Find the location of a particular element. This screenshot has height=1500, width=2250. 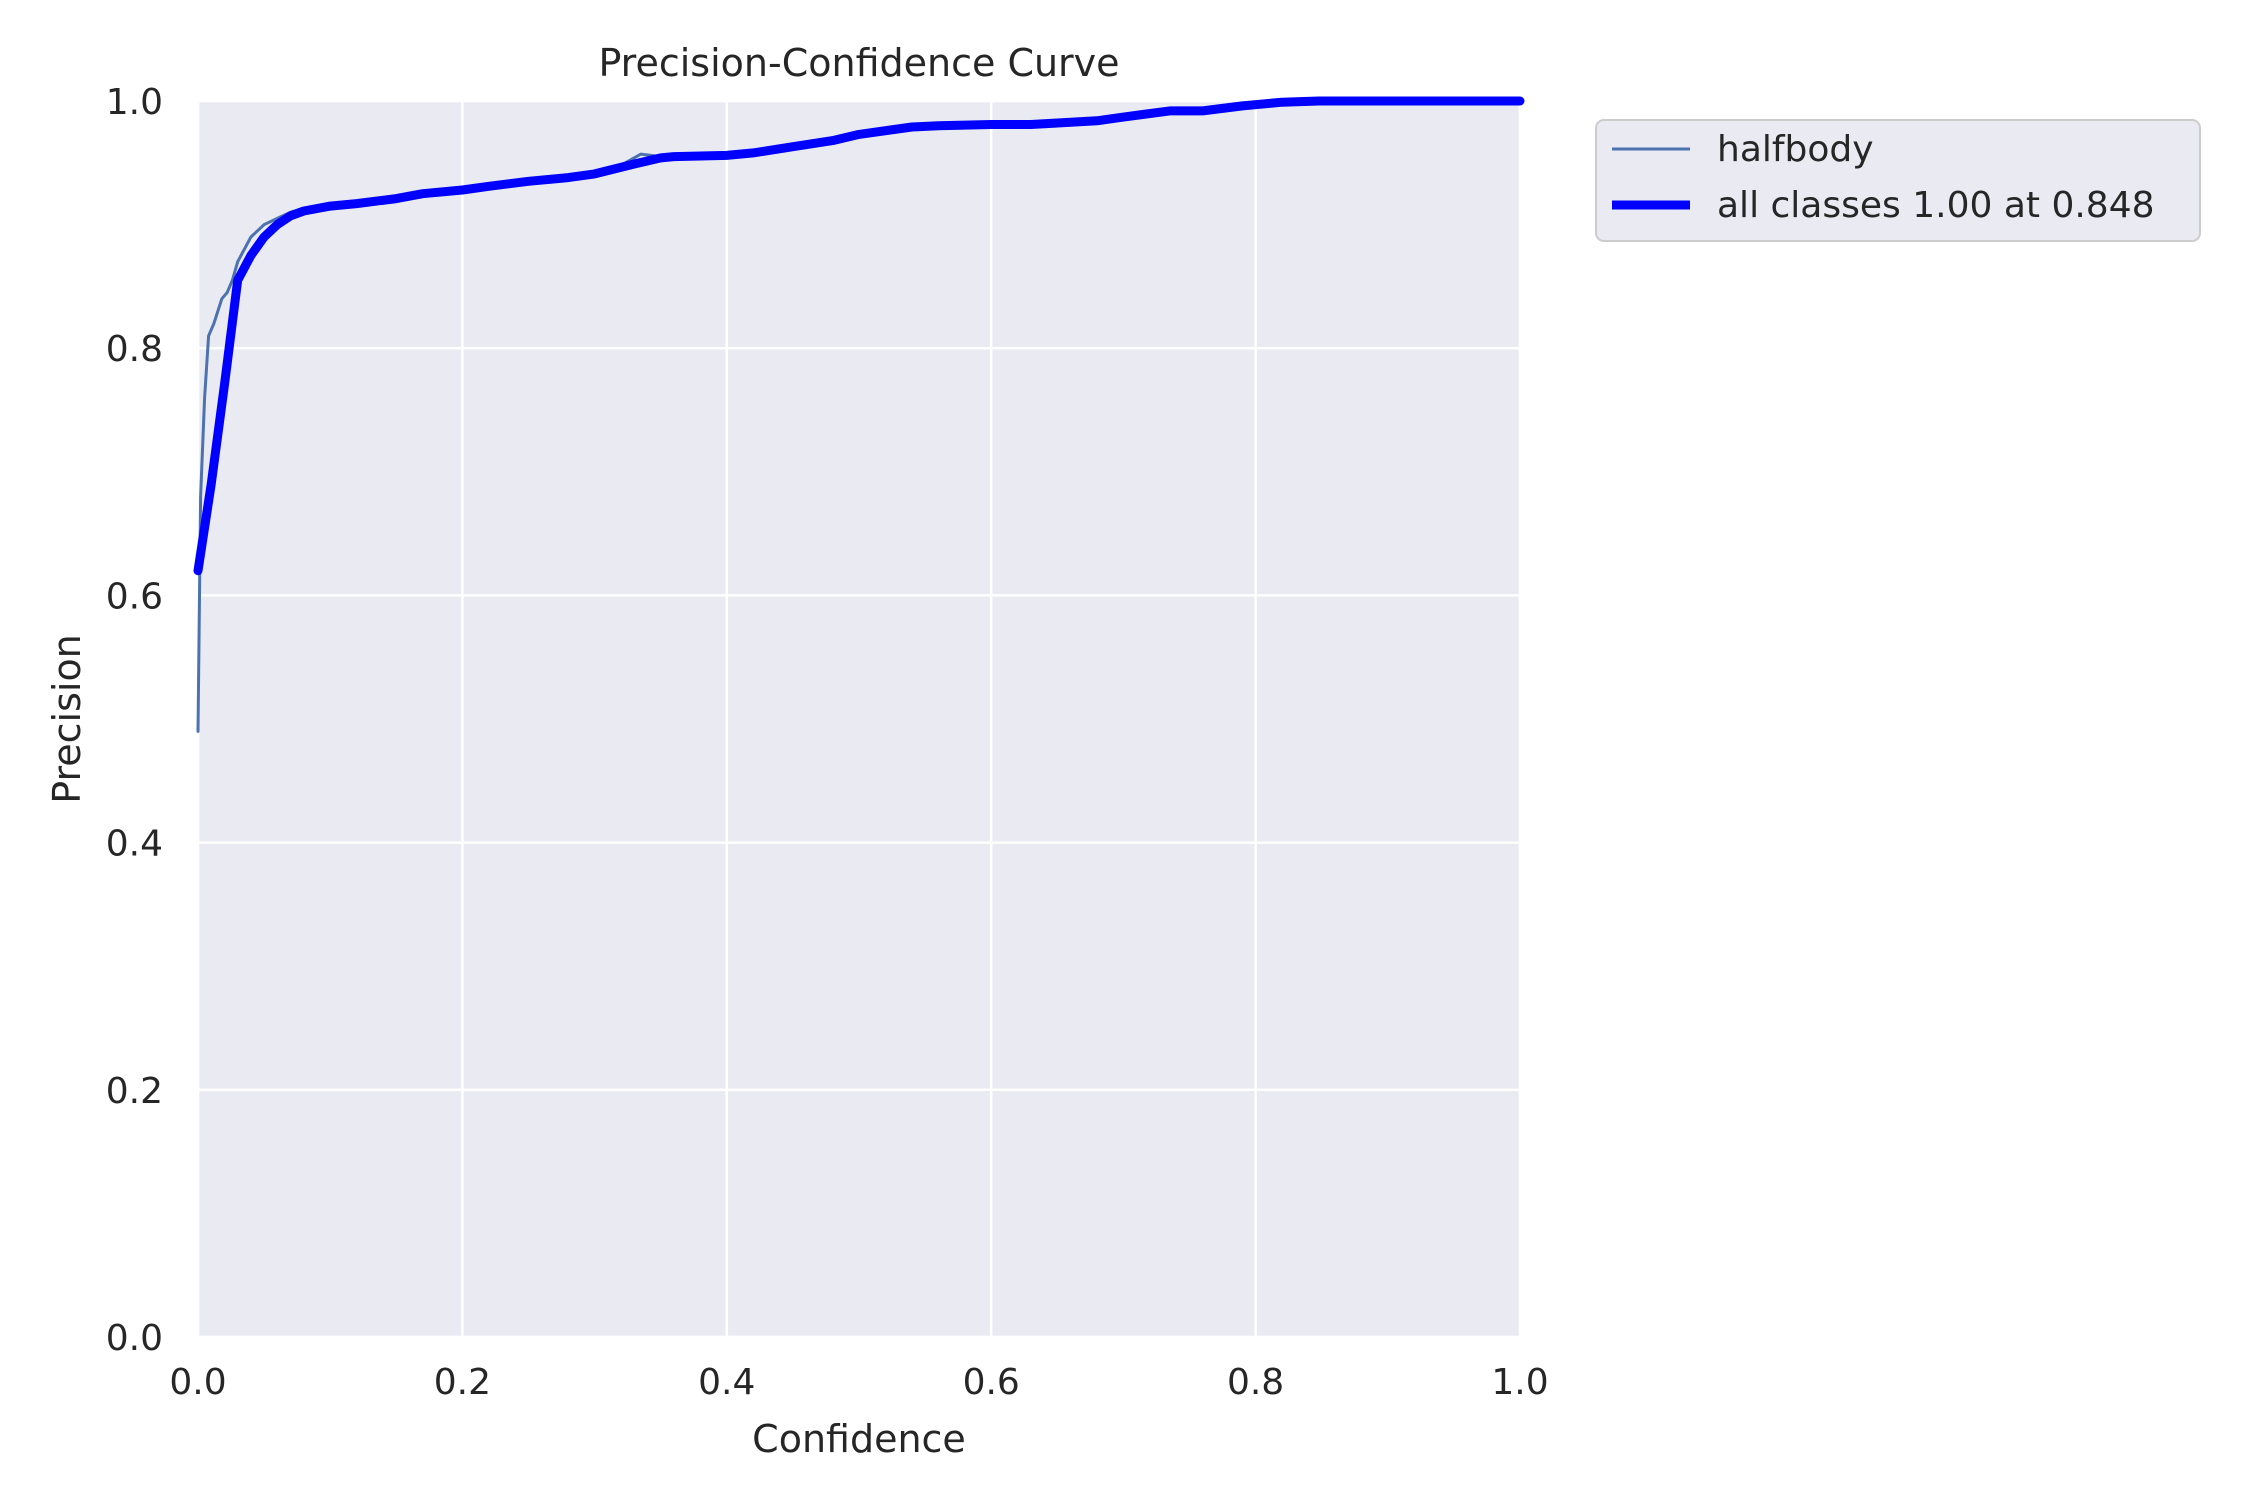

x-tick-label: 0.0 is located at coordinates (197, 1382).